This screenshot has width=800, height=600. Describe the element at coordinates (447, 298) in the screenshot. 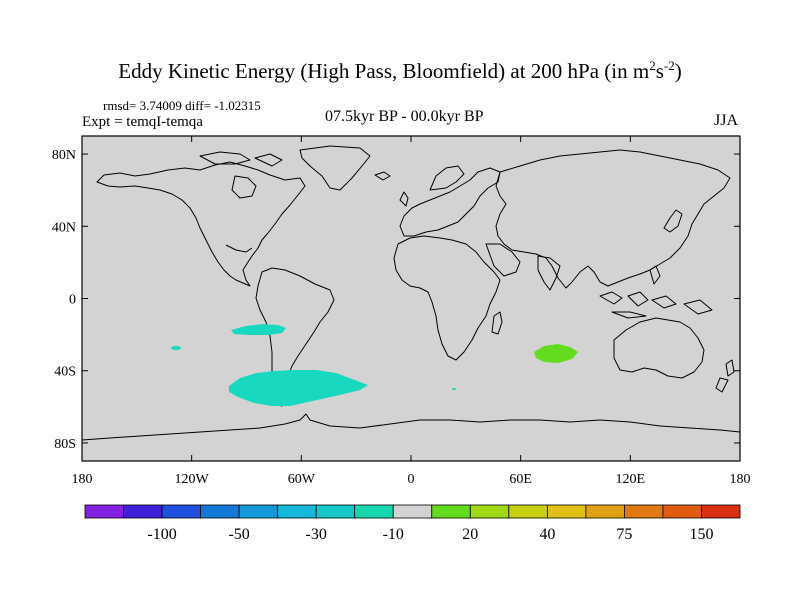

I see `africa-coast` at that location.